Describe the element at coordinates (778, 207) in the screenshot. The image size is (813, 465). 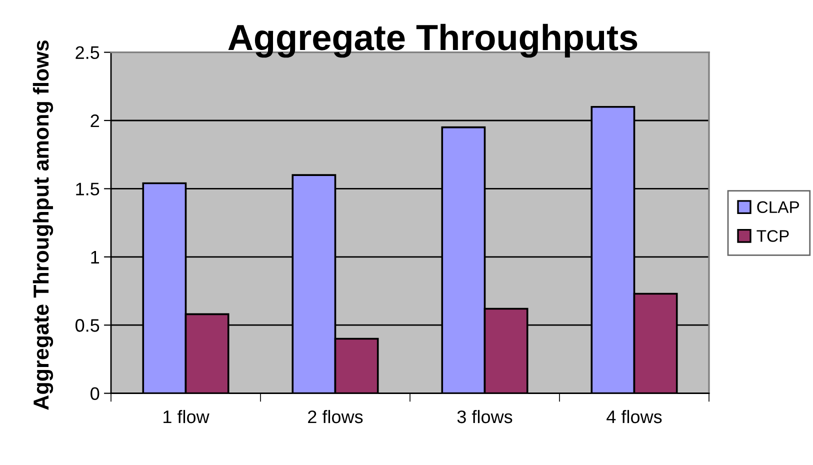
I see `legend-label: CLAP` at that location.